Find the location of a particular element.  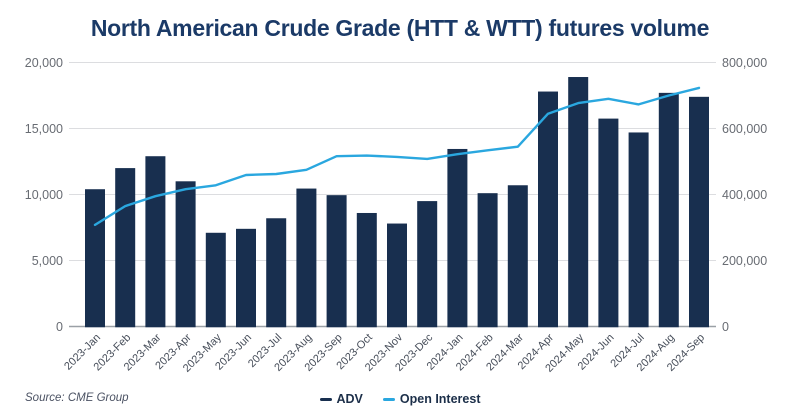

y-axis-label-left: 5,000 is located at coordinates (47, 261).